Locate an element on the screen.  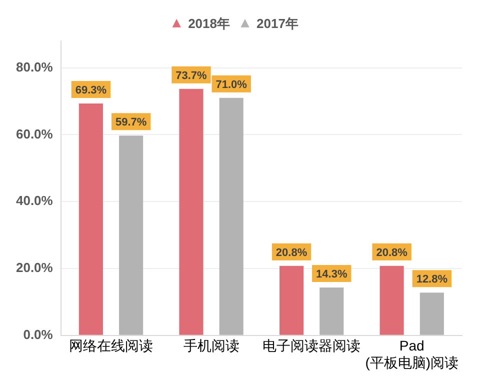
data-label: 12.8% is located at coordinates (432, 280).